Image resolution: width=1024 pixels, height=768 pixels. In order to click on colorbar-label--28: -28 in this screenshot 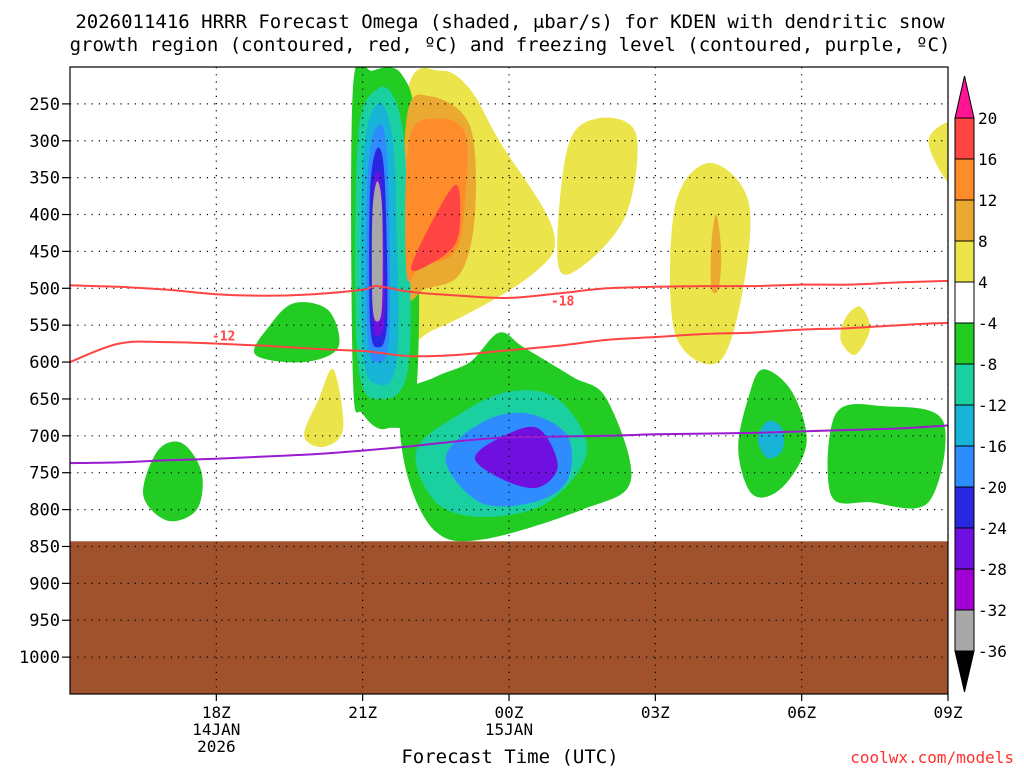, I will do `click(992, 569)`.